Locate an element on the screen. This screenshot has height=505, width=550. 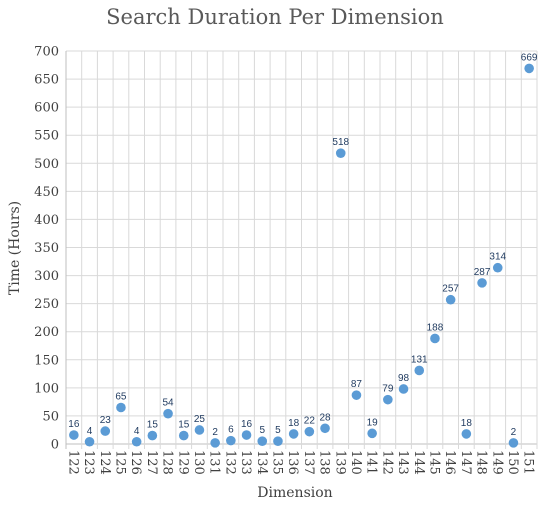
y-tick-label: 550 is located at coordinates (46, 136).